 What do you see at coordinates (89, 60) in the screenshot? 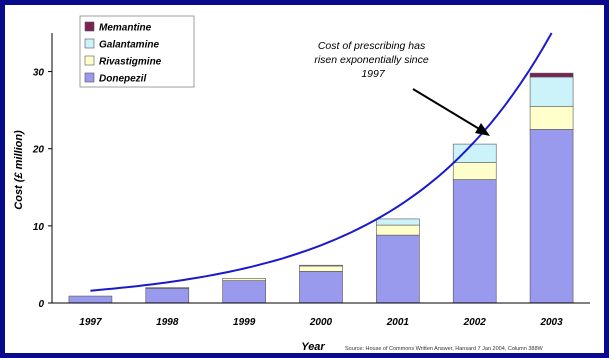
I see `legend-swatch-rivastigmine` at bounding box center [89, 60].